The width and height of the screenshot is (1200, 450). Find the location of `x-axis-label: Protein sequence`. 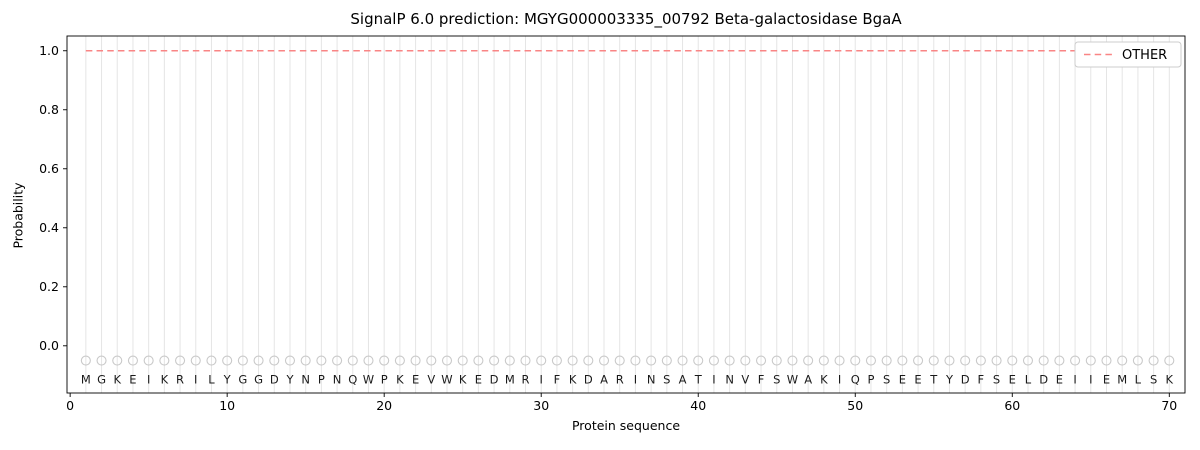

x-axis-label: Protein sequence is located at coordinates (626, 425).